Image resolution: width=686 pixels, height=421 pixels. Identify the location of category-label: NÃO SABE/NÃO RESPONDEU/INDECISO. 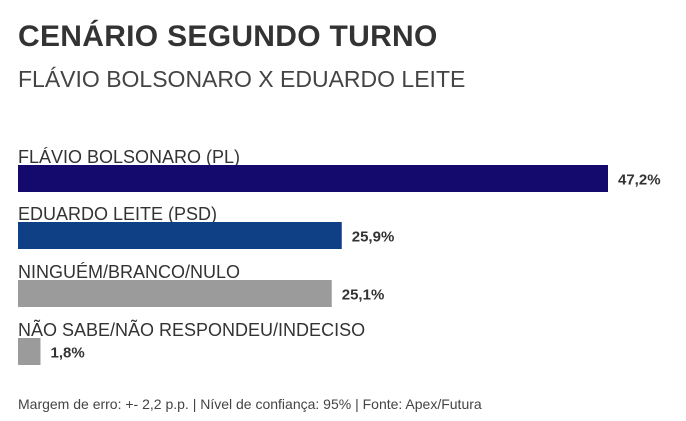
(191, 329).